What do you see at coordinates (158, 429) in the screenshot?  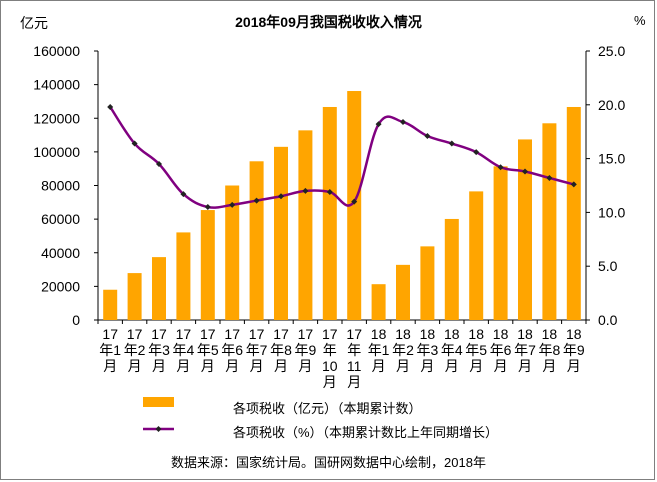 I see `legend-line-marker` at bounding box center [158, 429].